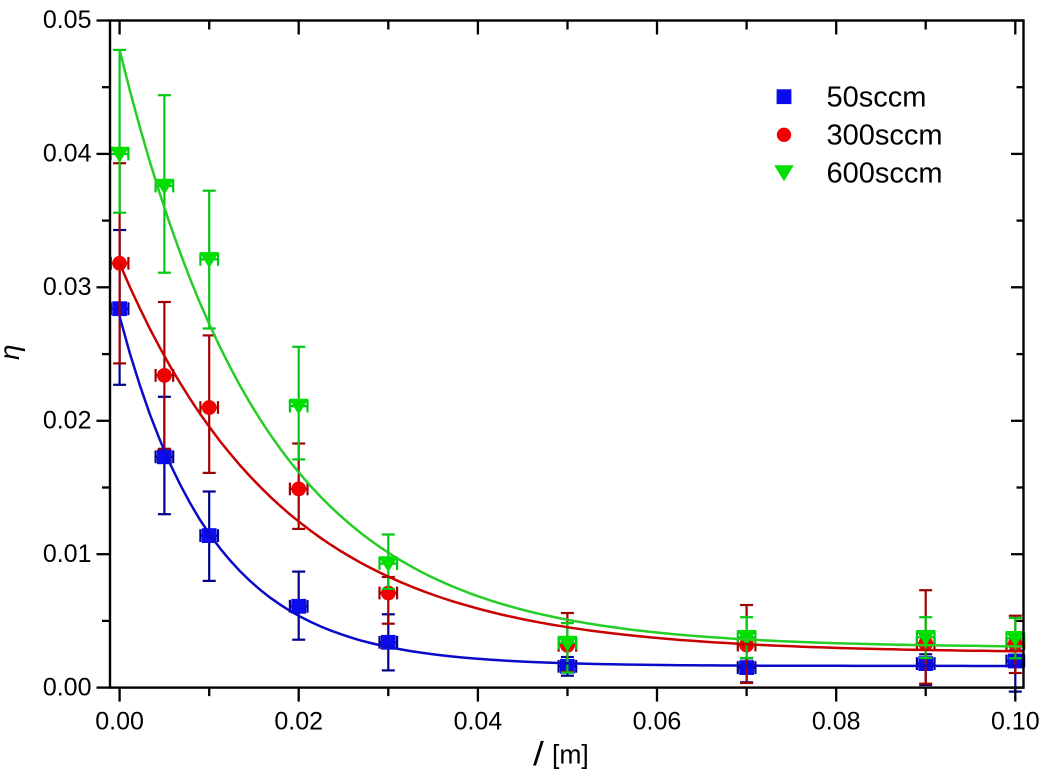  What do you see at coordinates (657, 722) in the screenshot?
I see `svg-text: 0.06` at bounding box center [657, 722].